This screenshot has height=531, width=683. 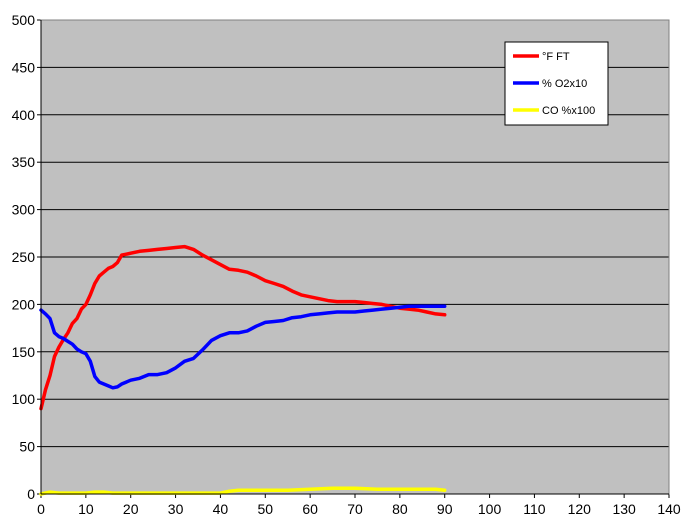 I want to click on legend-label: % O2x10, so click(x=564, y=84).